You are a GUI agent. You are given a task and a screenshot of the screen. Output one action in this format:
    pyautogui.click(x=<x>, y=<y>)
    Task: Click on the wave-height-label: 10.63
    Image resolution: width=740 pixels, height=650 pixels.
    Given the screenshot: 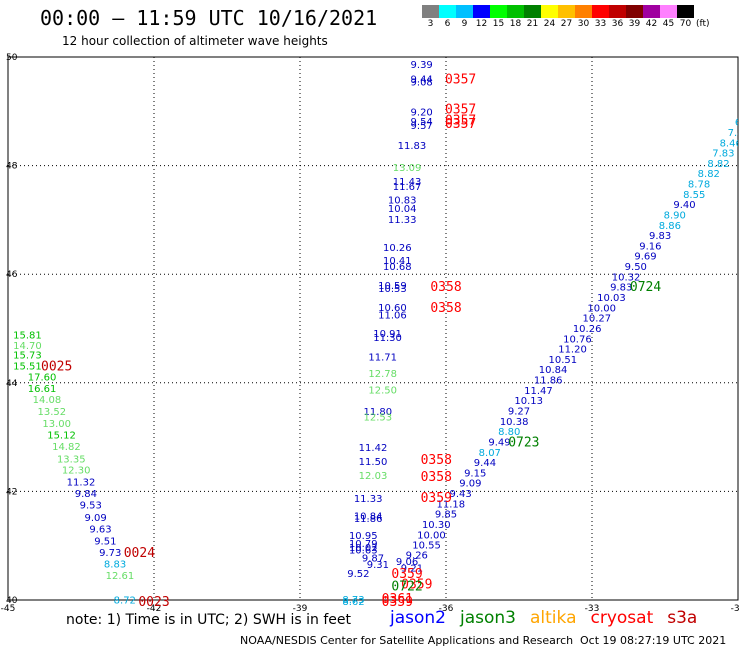 What is the action you would take?
    pyautogui.click(x=363, y=551)
    